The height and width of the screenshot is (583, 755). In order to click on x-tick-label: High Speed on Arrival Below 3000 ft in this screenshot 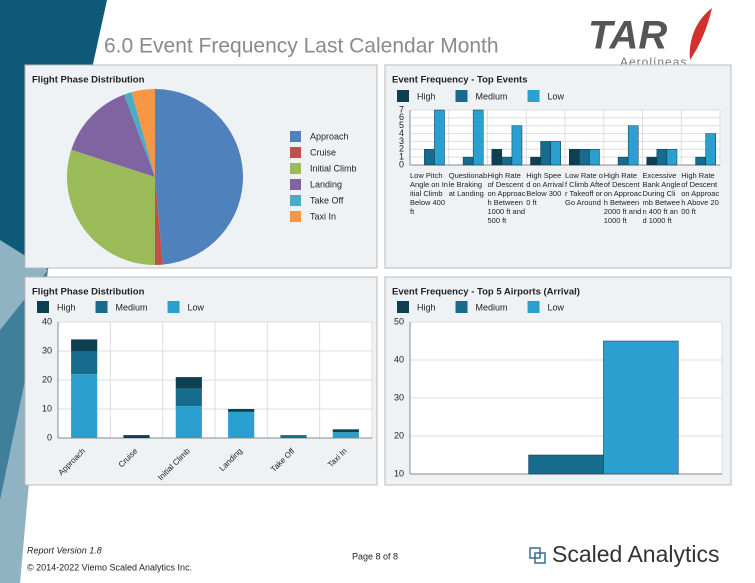, I will do `click(545, 189)`.